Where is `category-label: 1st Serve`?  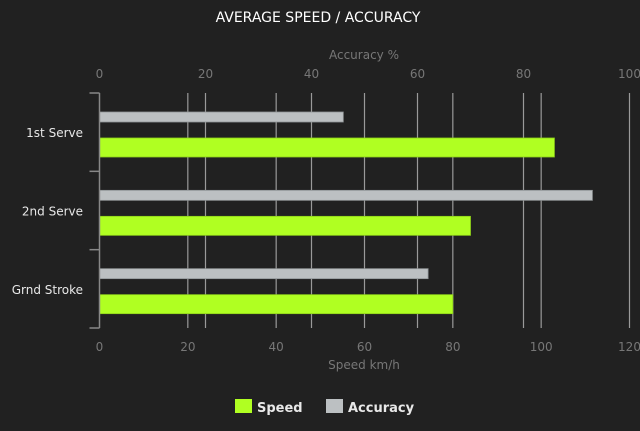
category-label: 1st Serve is located at coordinates (54, 133).